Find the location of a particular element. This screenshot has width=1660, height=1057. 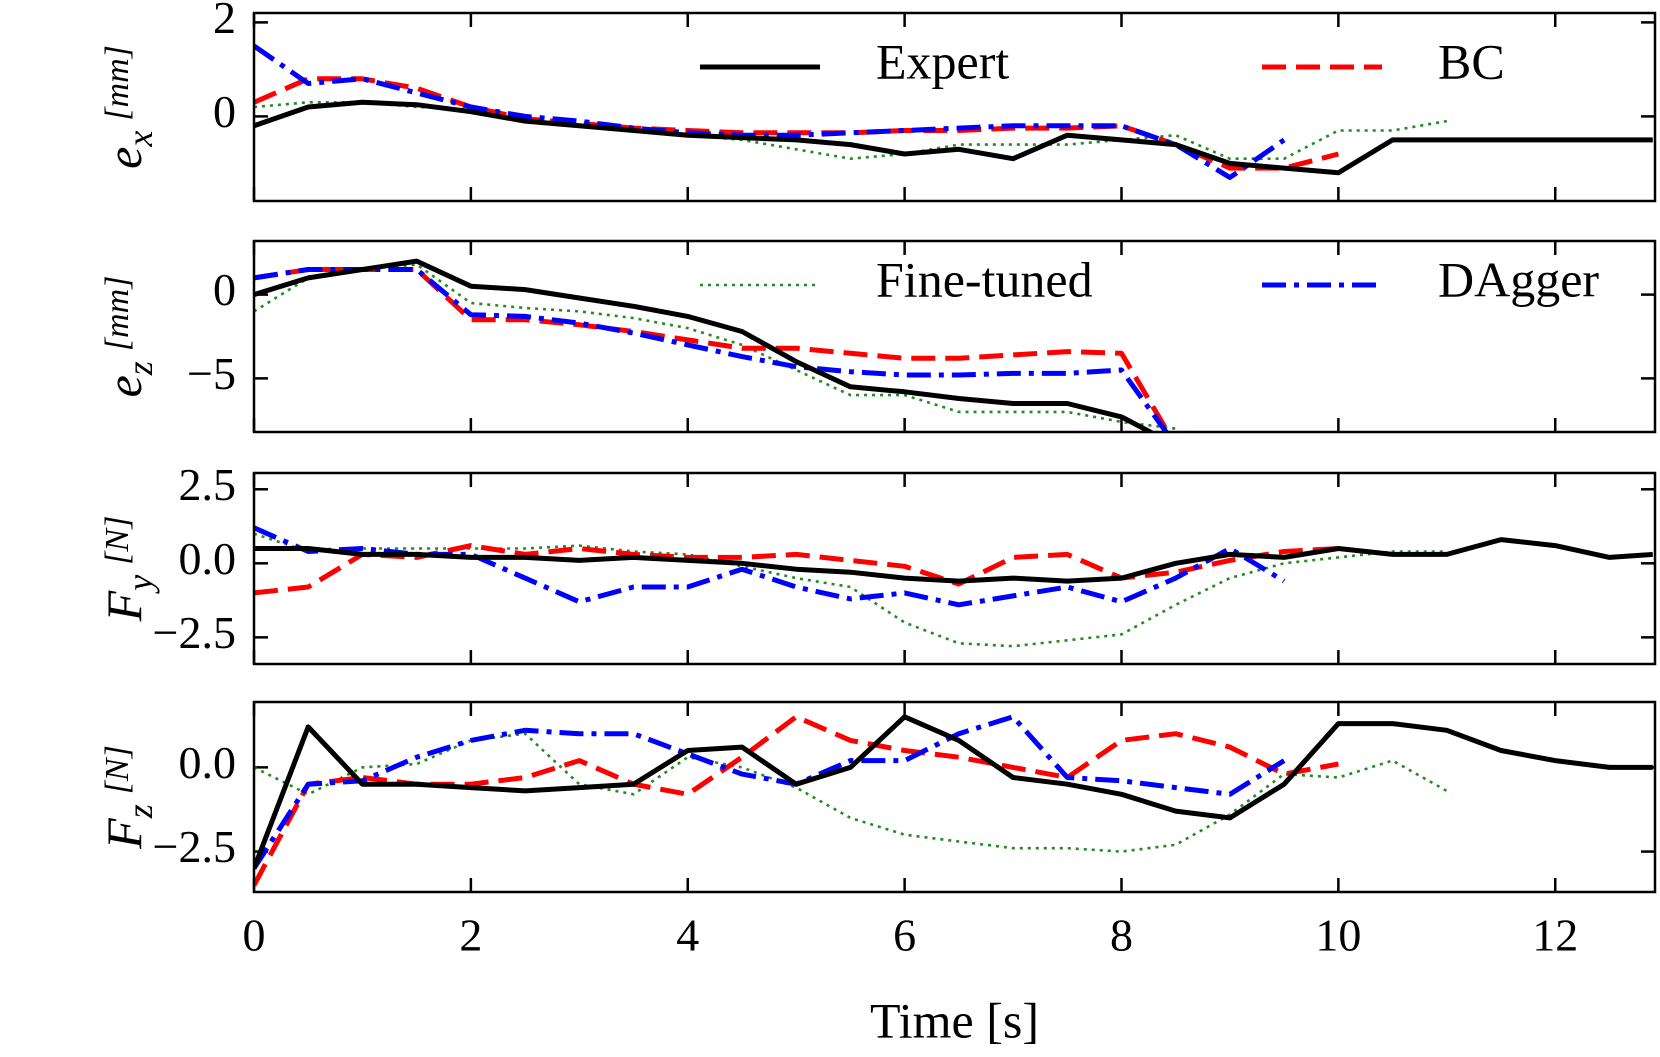

y-axis-label: Fy [N] is located at coordinates (128, 569).